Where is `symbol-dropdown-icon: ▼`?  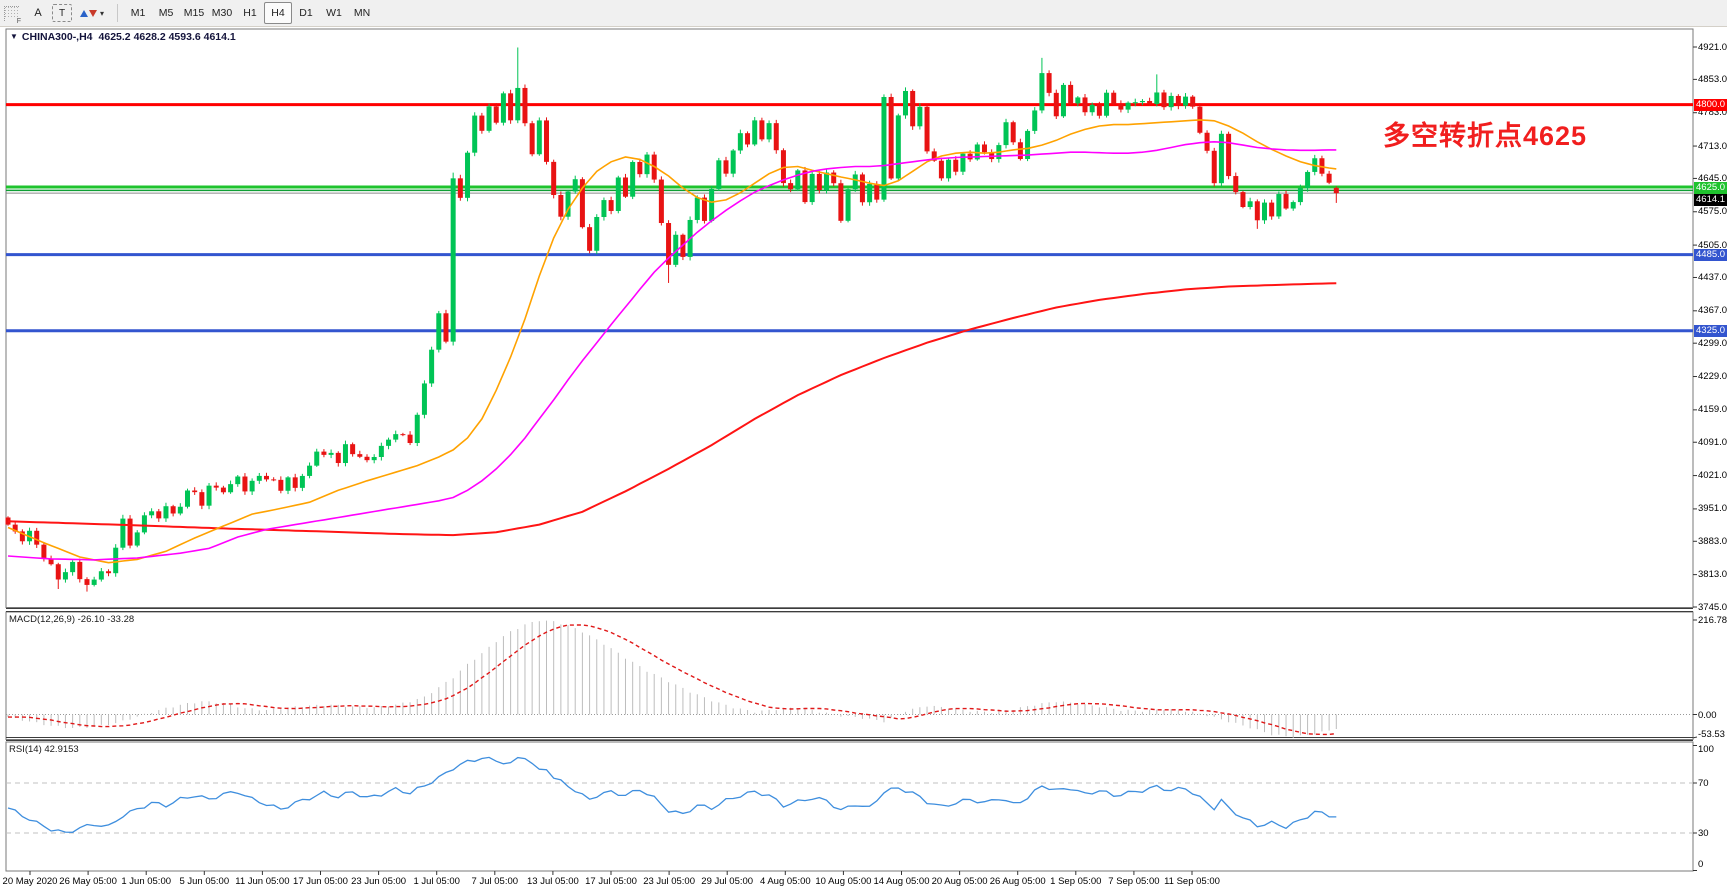 symbol-dropdown-icon: ▼ is located at coordinates (14, 36).